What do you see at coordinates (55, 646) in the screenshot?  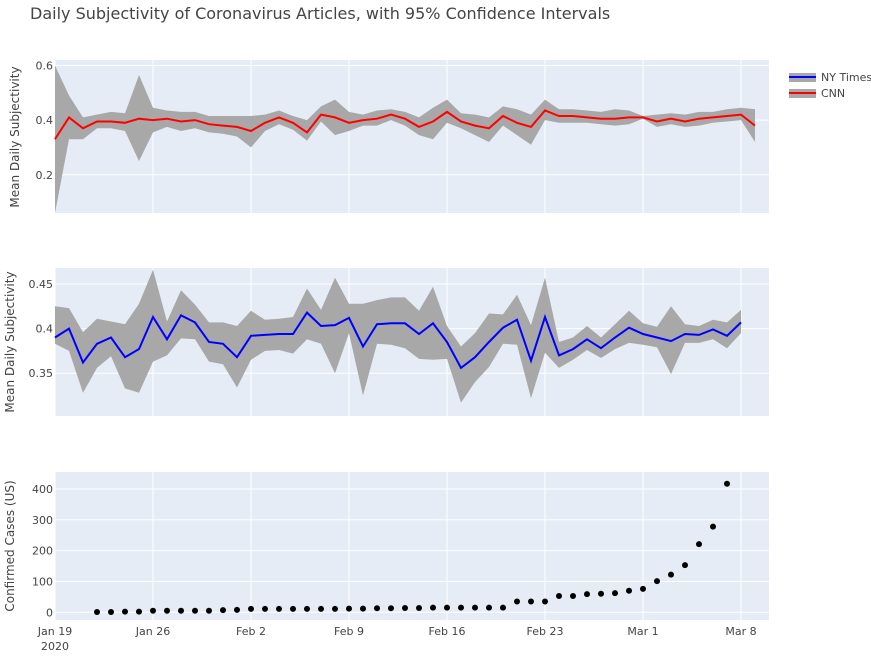 I see `x-tick-sublabel: 2020` at bounding box center [55, 646].